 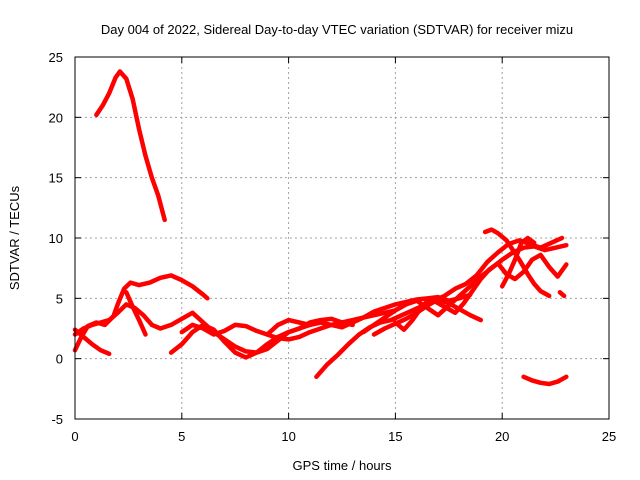 What do you see at coordinates (181, 436) in the screenshot?
I see `x-tick-label: 5` at bounding box center [181, 436].